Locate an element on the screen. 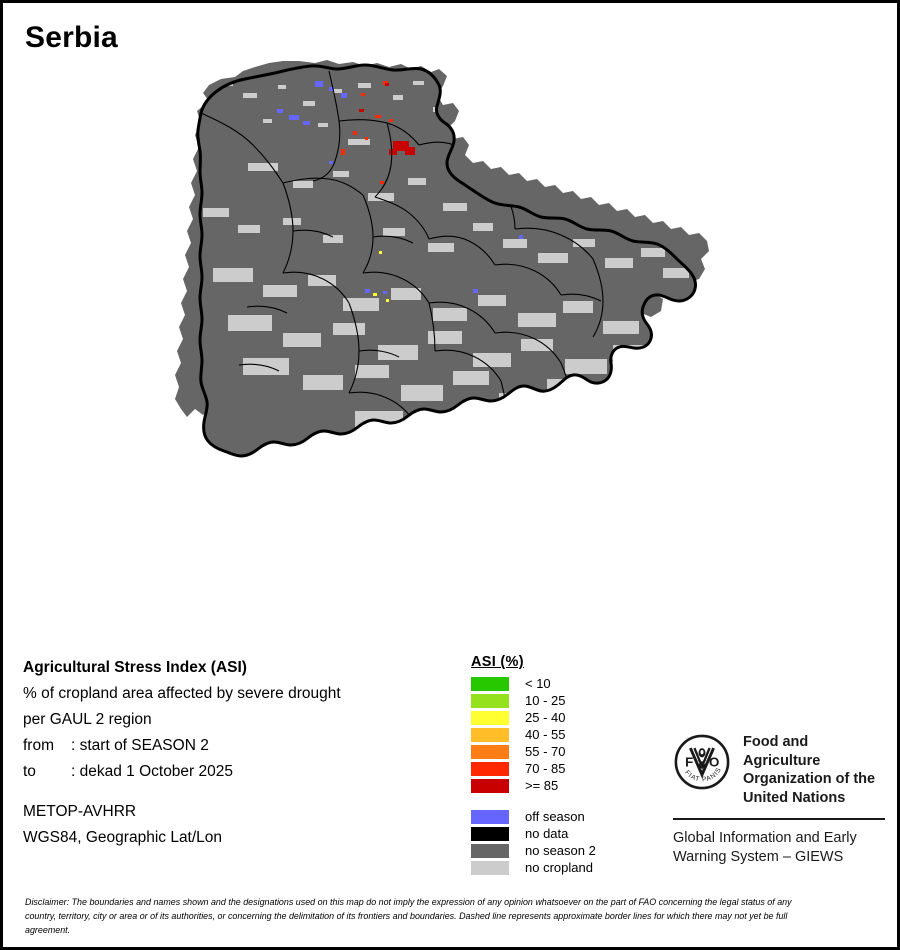 The width and height of the screenshot is (900, 950). fao-emblem-icon: F O FIAT PANIS is located at coordinates (702, 762).